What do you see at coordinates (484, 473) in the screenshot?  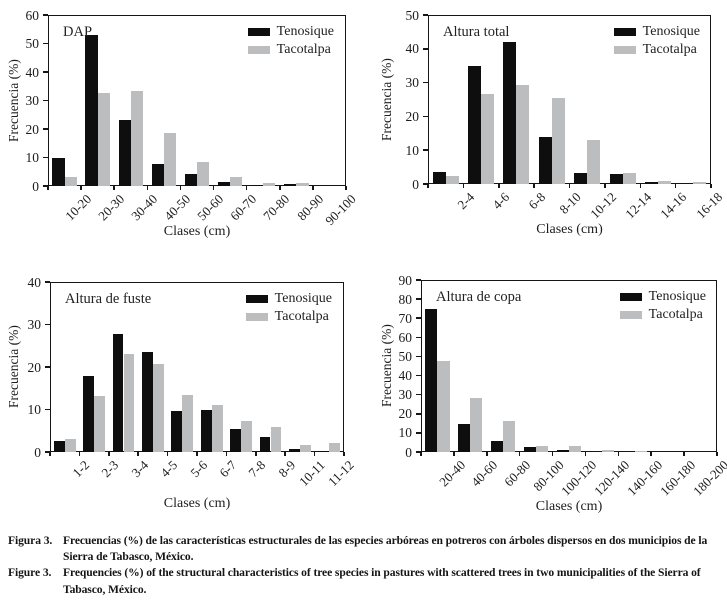 I see `x-category-label: 40-60` at bounding box center [484, 473].